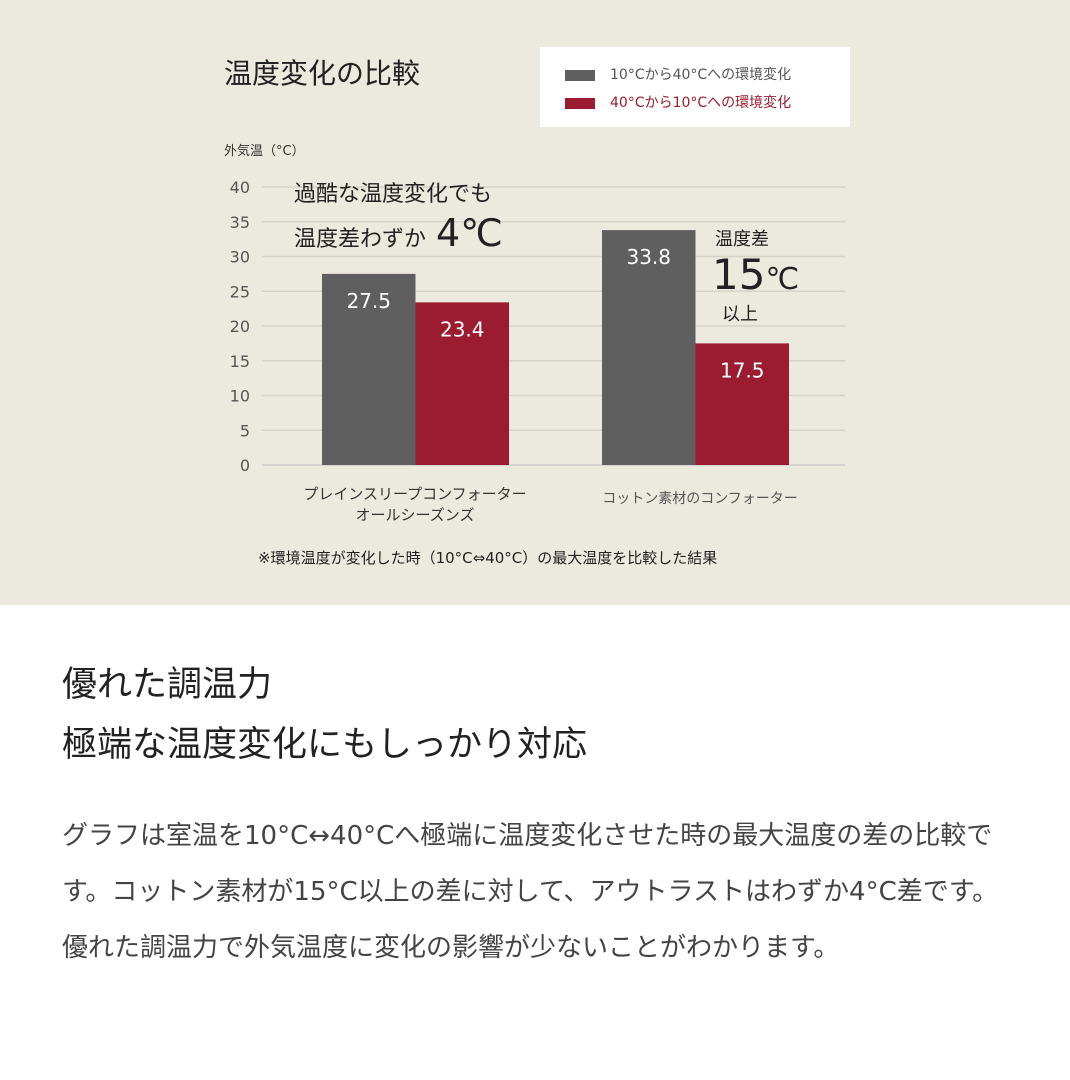  What do you see at coordinates (701, 103) in the screenshot?
I see `legend-label: 40°Cから10°Cへの環境変化` at bounding box center [701, 103].